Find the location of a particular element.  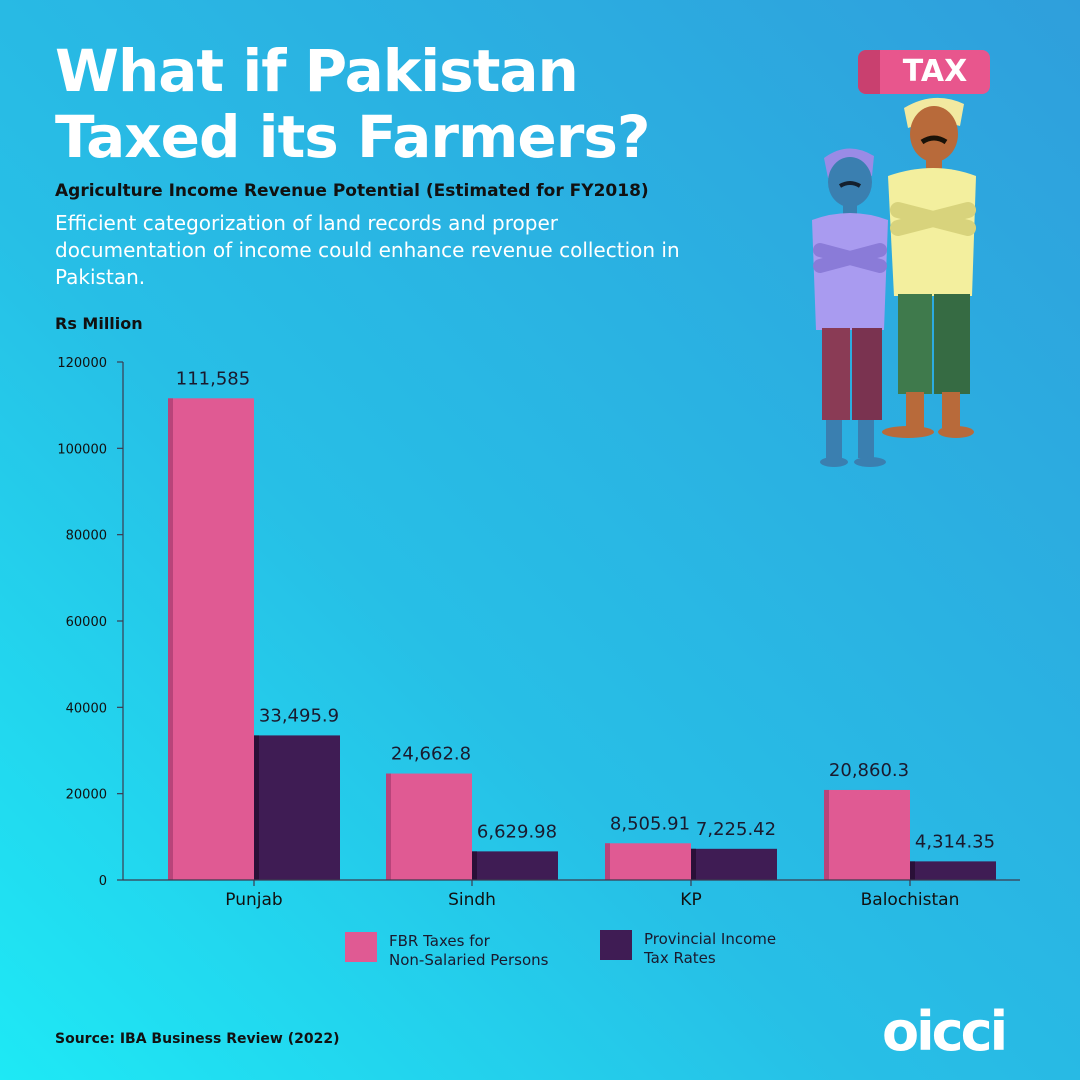

oicci-logo: oicci is located at coordinates (945, 1031).